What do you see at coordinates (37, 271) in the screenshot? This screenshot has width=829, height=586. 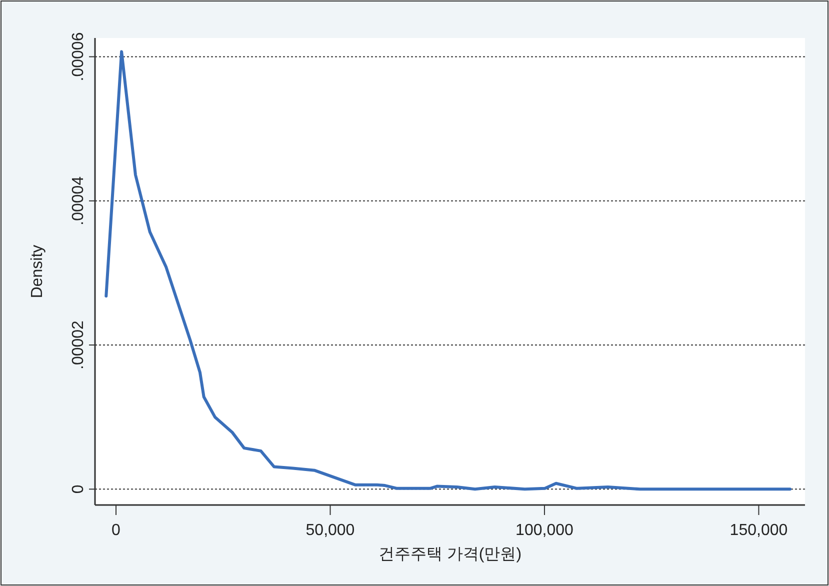 I see `y-axis-title: Density` at bounding box center [37, 271].